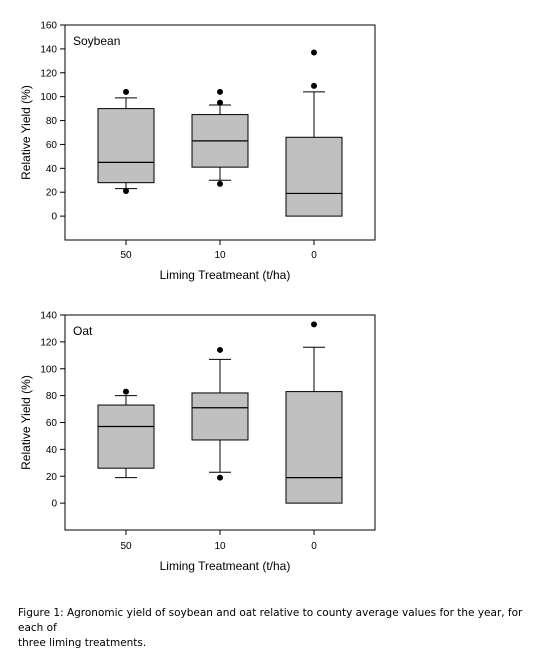 The width and height of the screenshot is (551, 658). What do you see at coordinates (48, 26) in the screenshot?
I see `y-tick-label: 160` at bounding box center [48, 26].